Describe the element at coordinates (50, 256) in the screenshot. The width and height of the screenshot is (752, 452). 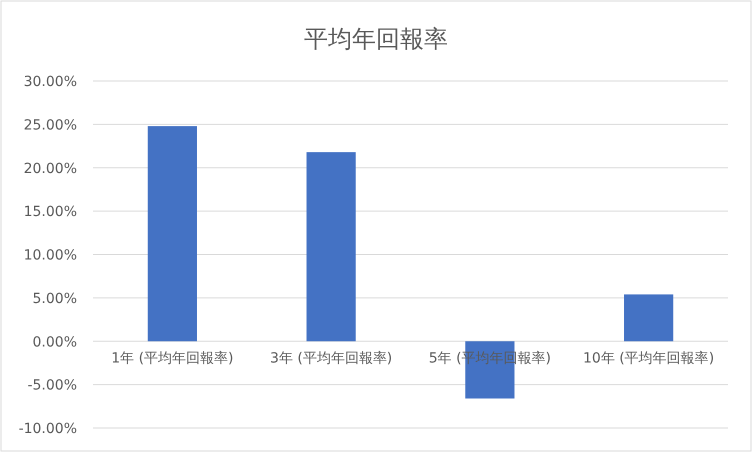
I see `y-tick-label: 10.00%` at that location.